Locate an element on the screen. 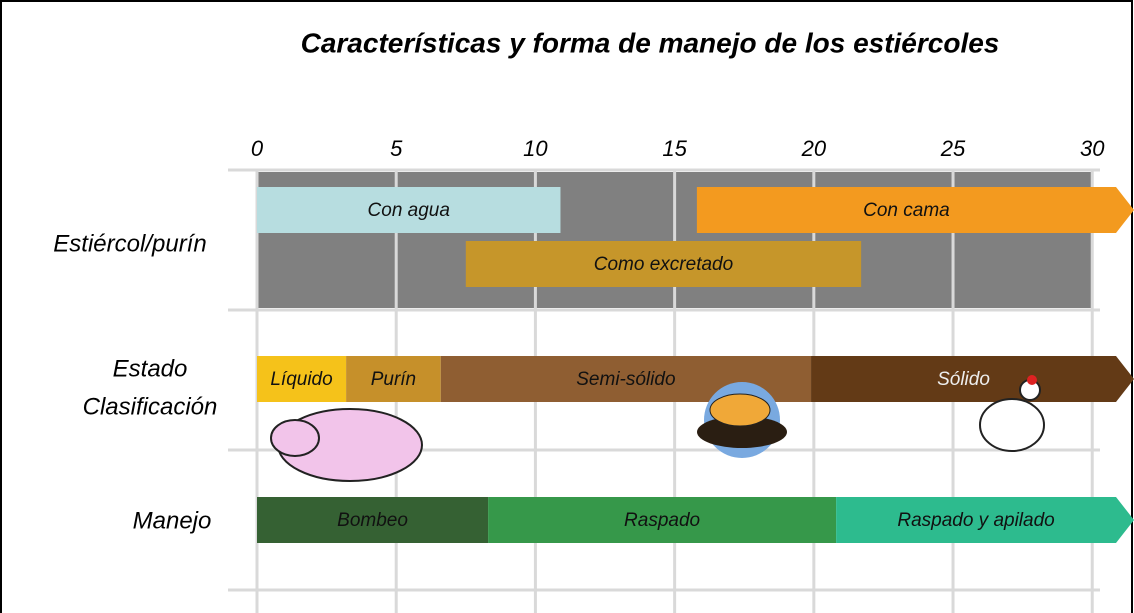 The image size is (1134, 613). bar-label: Purín is located at coordinates (393, 379).